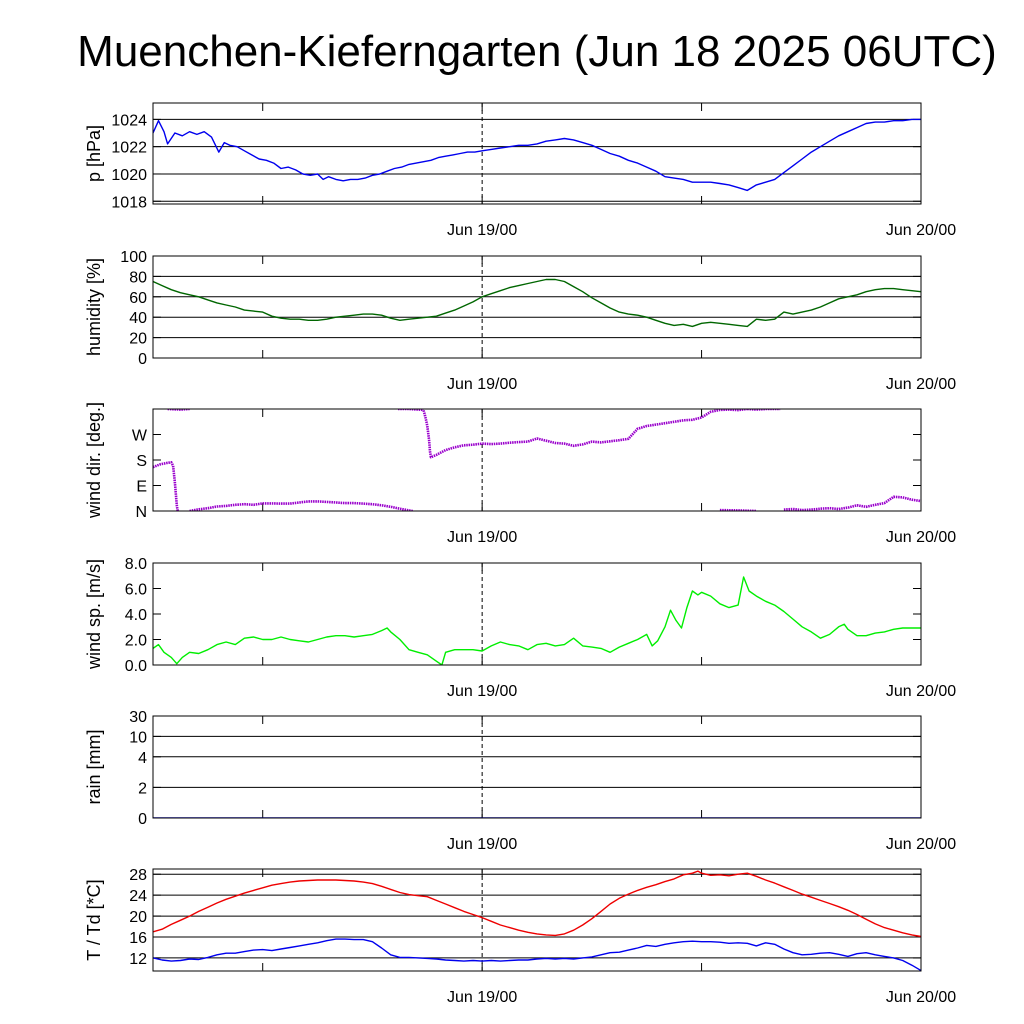  Describe the element at coordinates (141, 512) in the screenshot. I see `y-tick-label: N` at that location.